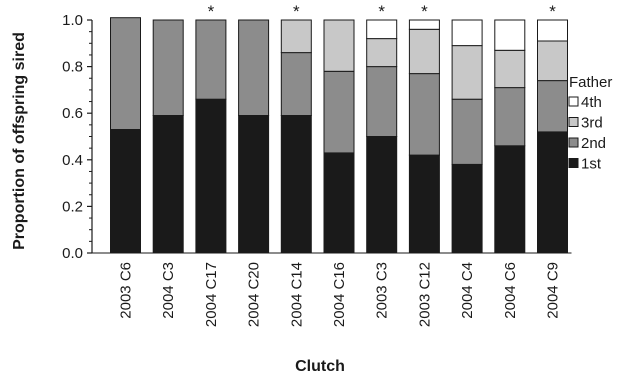  Describe the element at coordinates (382, 290) in the screenshot. I see `x-tick-label: 2003 C3` at that location.